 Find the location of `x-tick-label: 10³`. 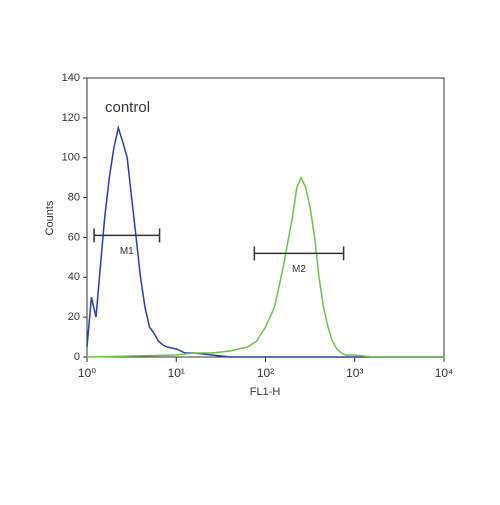

x-tick-label: 10³ is located at coordinates (354, 373).